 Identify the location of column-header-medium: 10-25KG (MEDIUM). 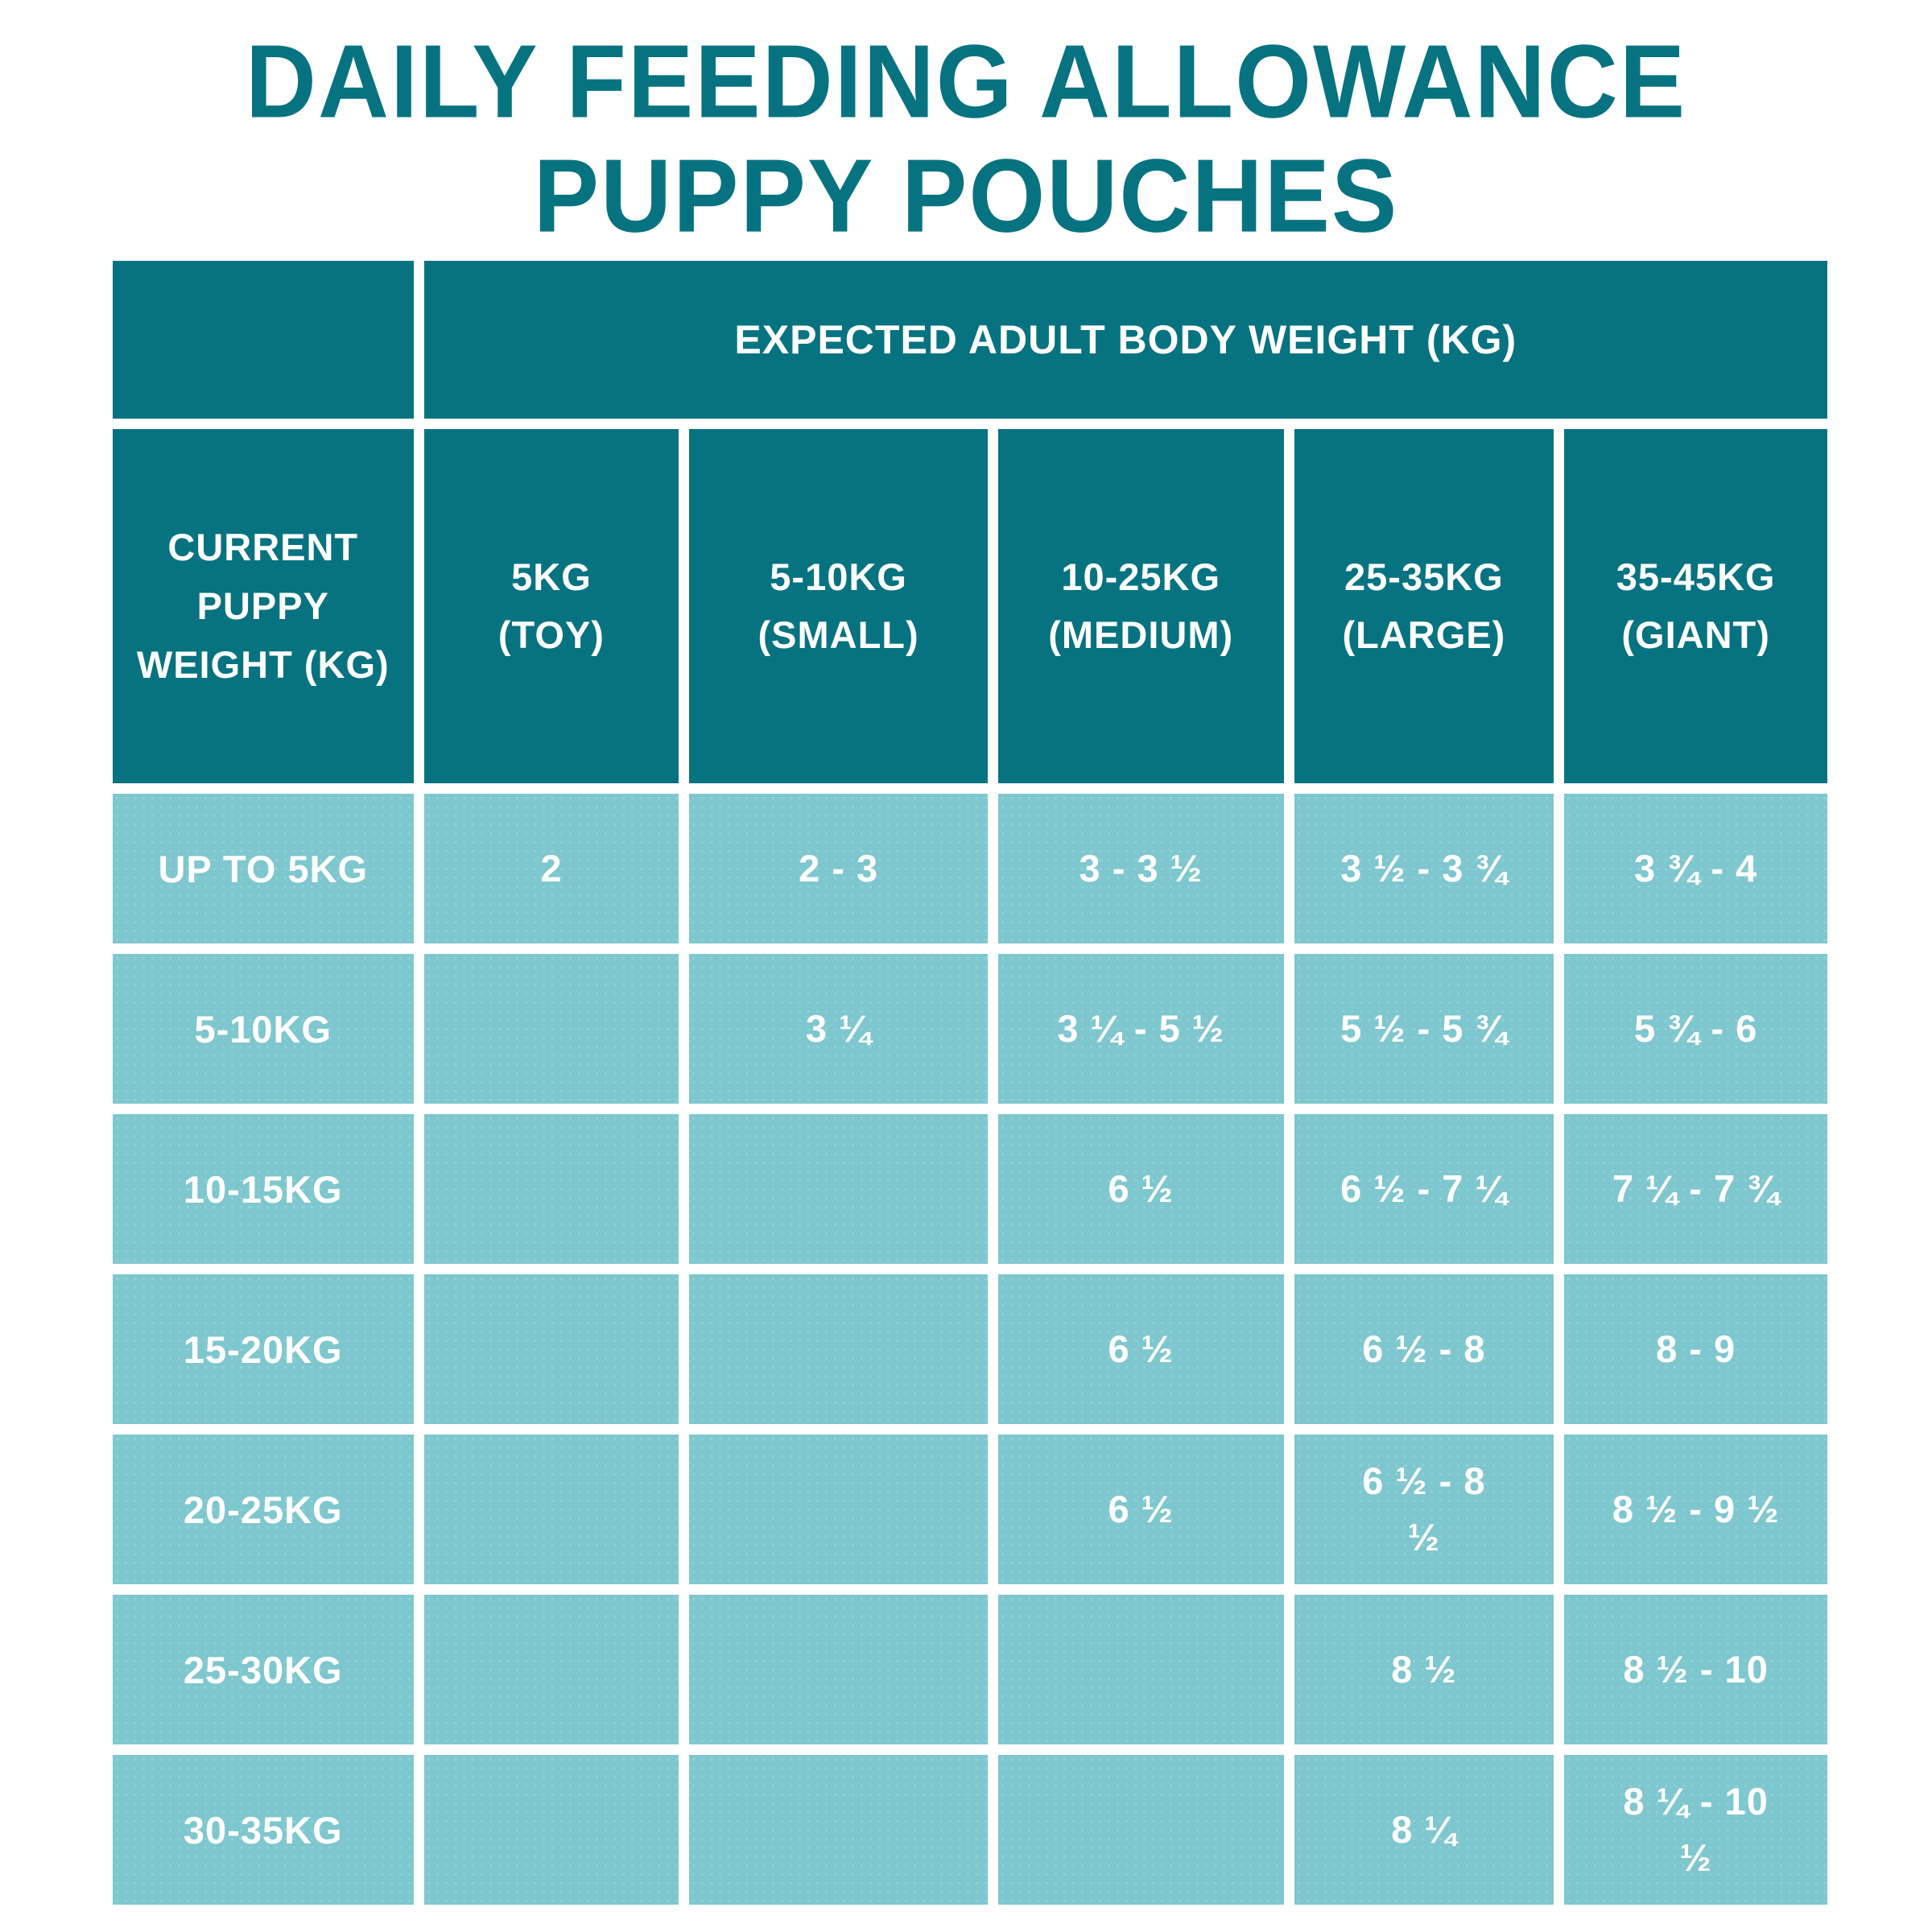
(1140, 606).